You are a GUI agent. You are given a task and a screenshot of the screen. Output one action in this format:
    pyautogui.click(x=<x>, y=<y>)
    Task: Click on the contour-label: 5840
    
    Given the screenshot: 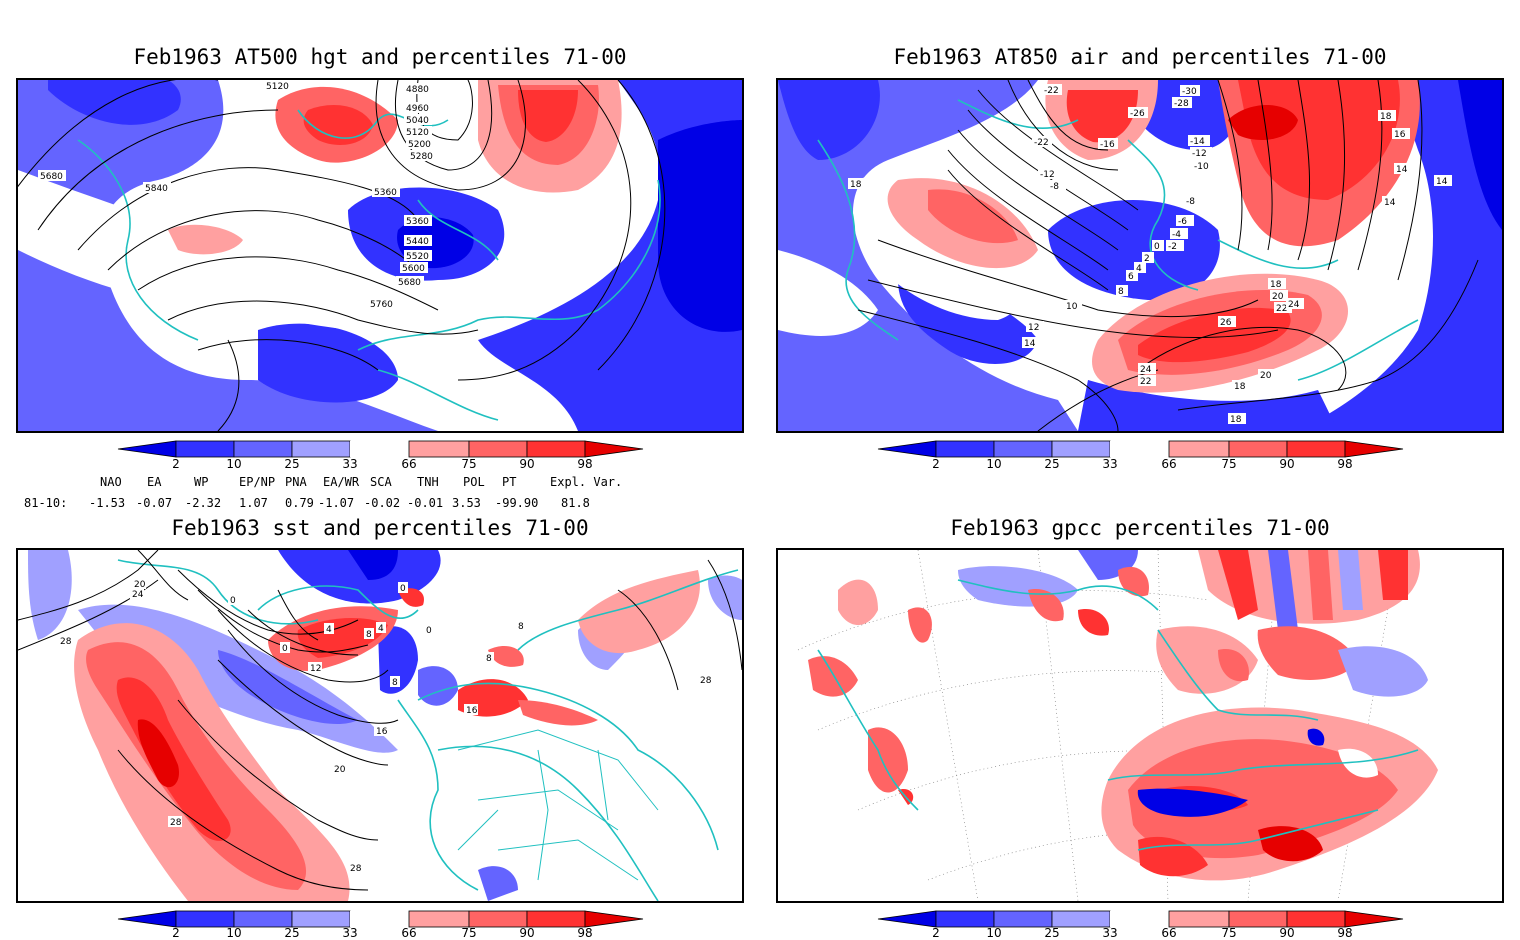 What is the action you would take?
    pyautogui.click(x=156, y=189)
    